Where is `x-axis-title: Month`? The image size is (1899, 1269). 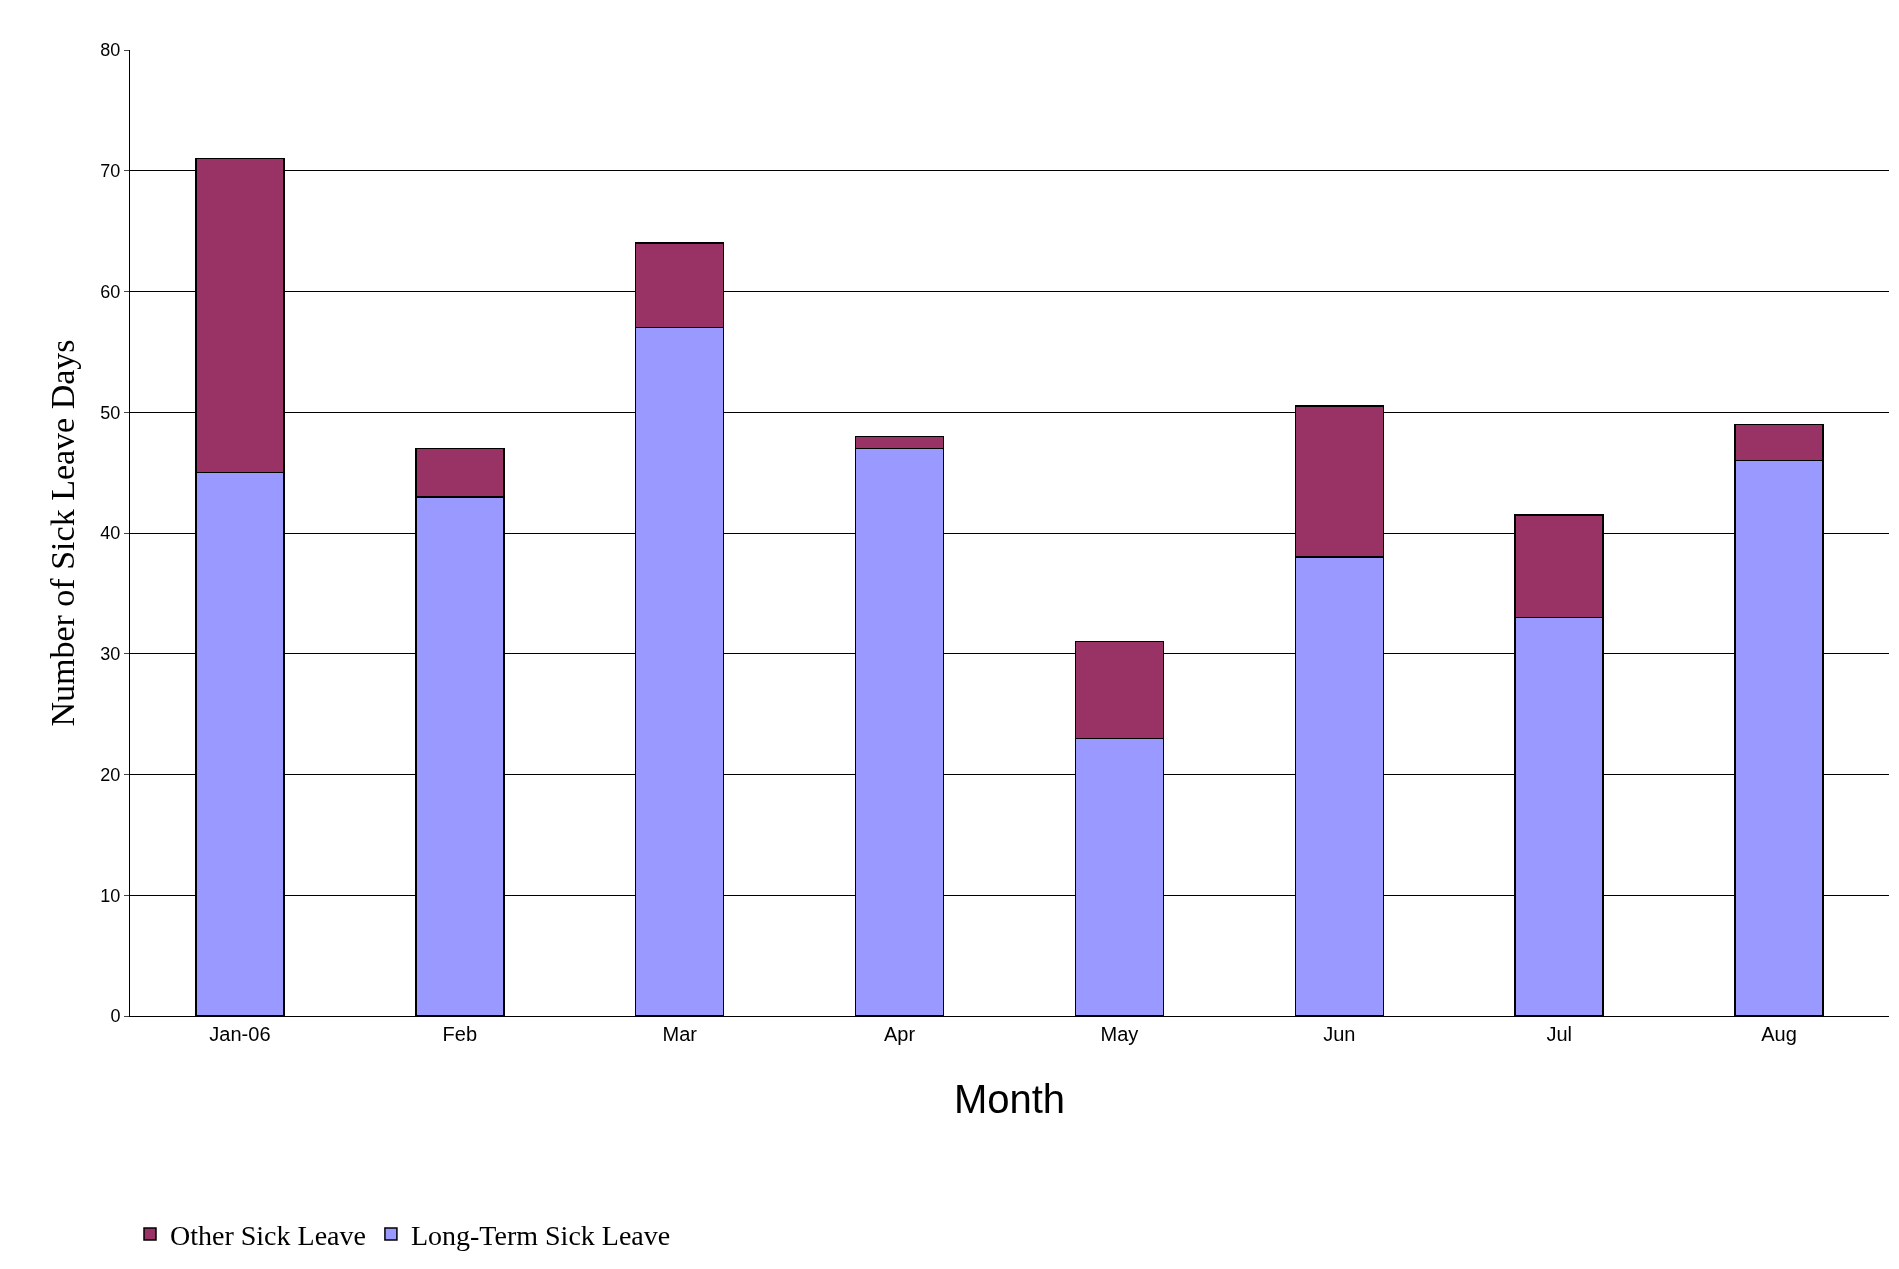 x-axis-title: Month is located at coordinates (1009, 1098).